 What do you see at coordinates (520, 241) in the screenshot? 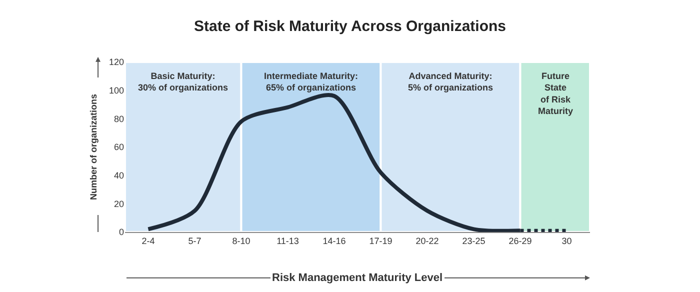
I see `x-tick-label: 26-29` at bounding box center [520, 241].